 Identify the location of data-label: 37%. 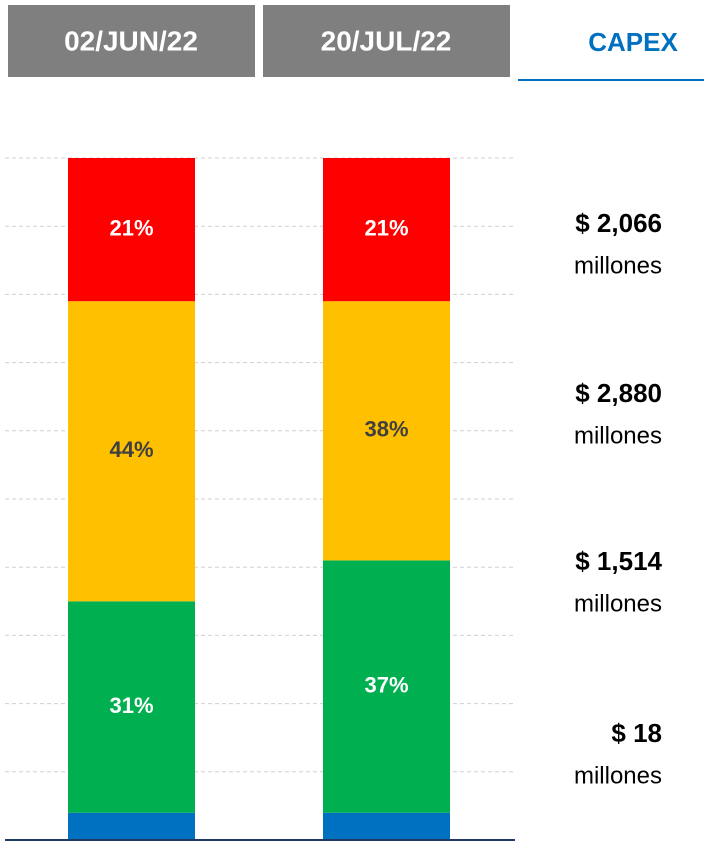
(386, 684).